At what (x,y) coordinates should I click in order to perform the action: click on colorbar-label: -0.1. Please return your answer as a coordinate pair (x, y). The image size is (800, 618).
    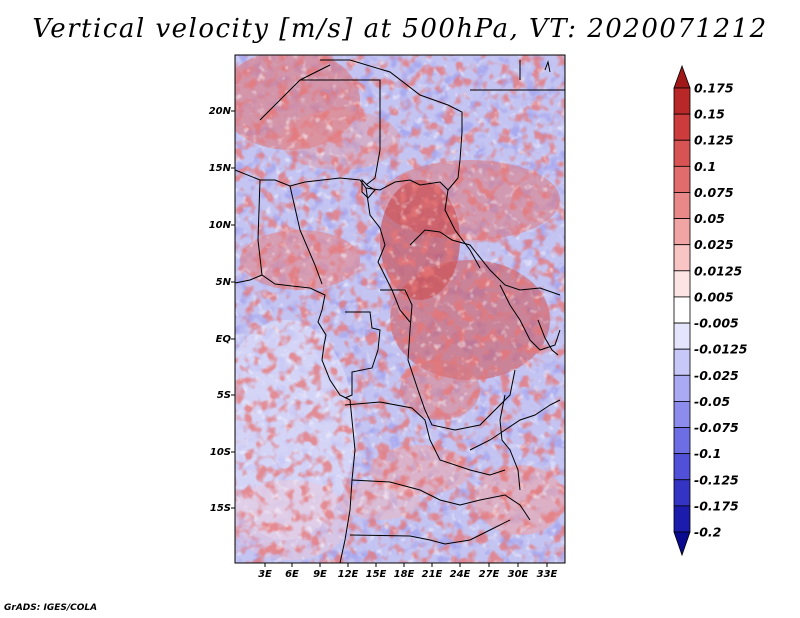
    Looking at the image, I should click on (707, 453).